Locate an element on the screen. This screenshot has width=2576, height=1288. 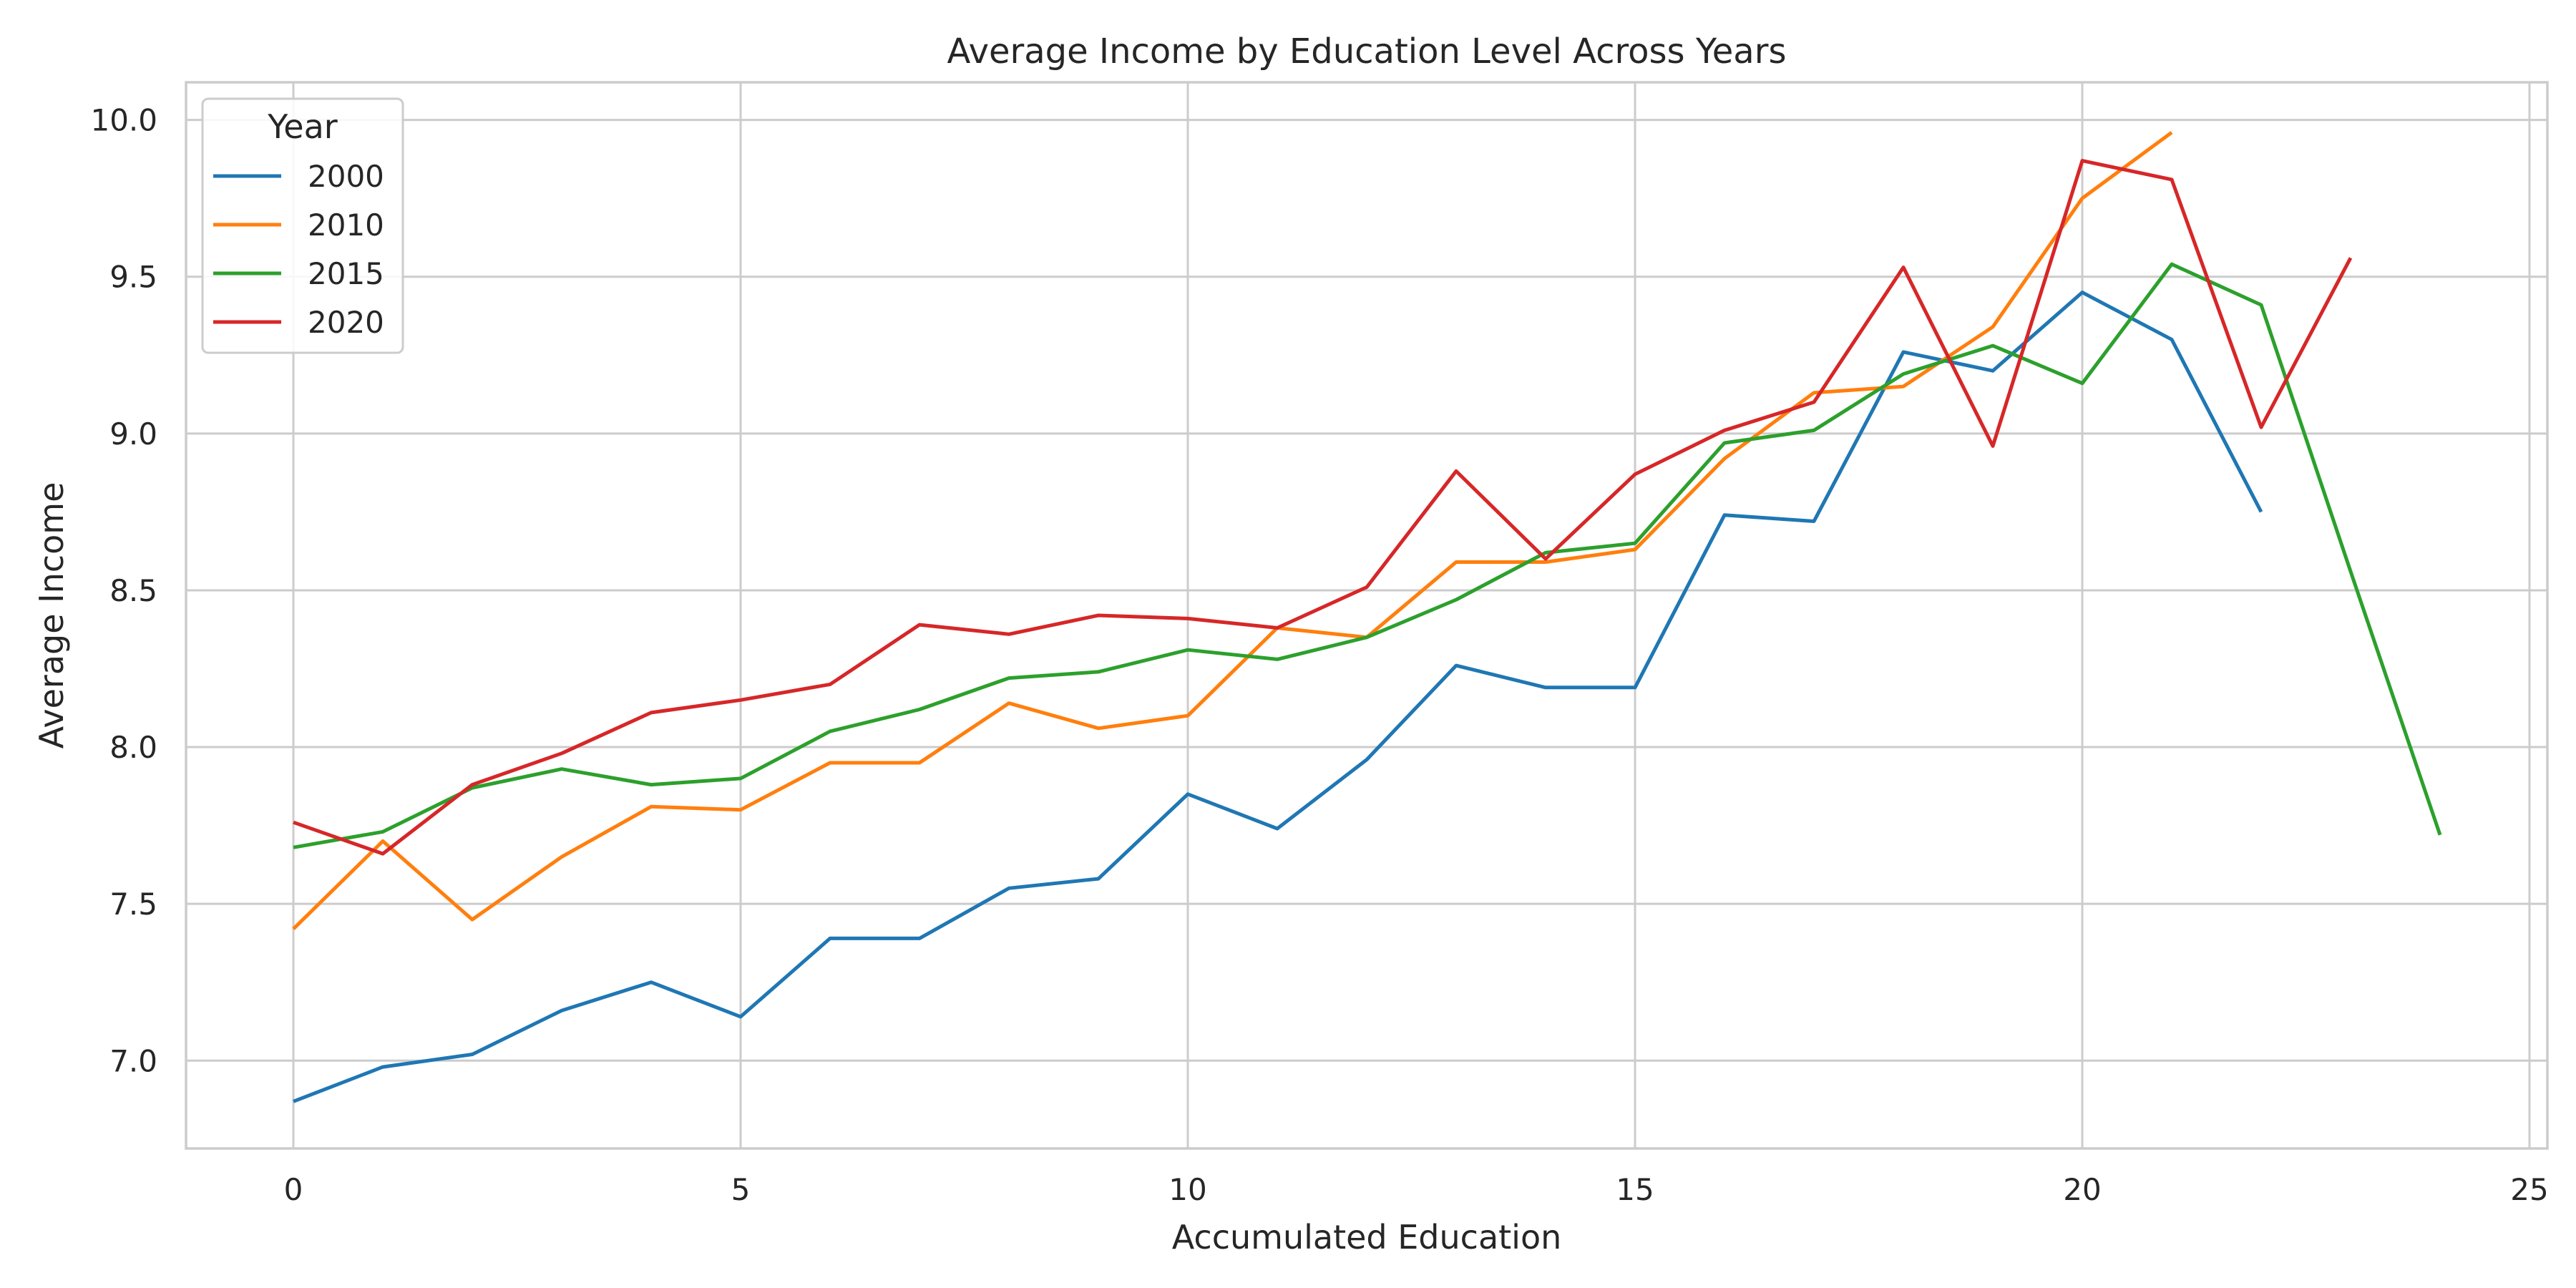
x-tick-label: 20 is located at coordinates (2082, 1189).